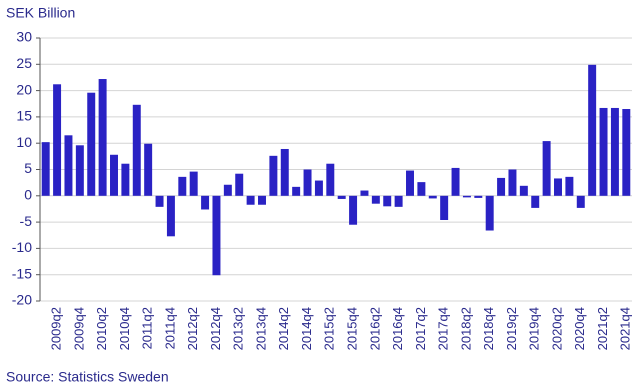  What do you see at coordinates (215, 328) in the screenshot?
I see `x-tick-label: 2012q4` at bounding box center [215, 328].